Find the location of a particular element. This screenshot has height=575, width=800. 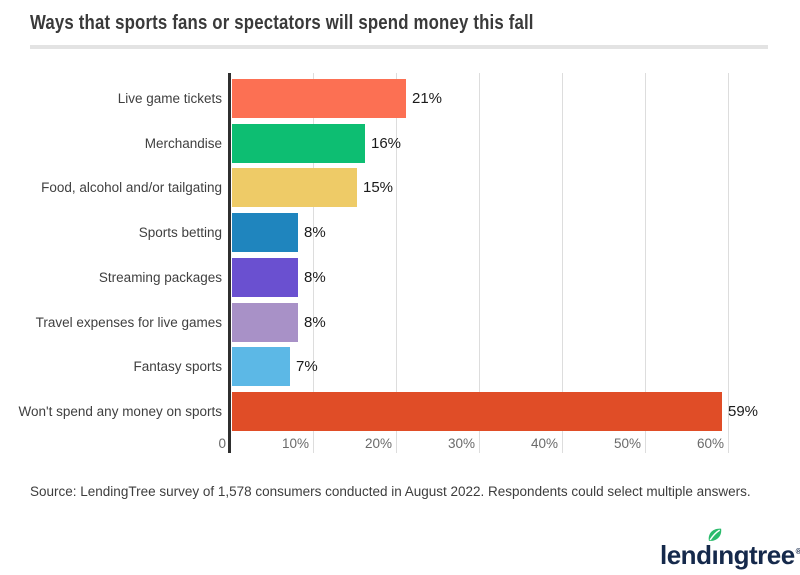

value-label: 7% is located at coordinates (307, 366).